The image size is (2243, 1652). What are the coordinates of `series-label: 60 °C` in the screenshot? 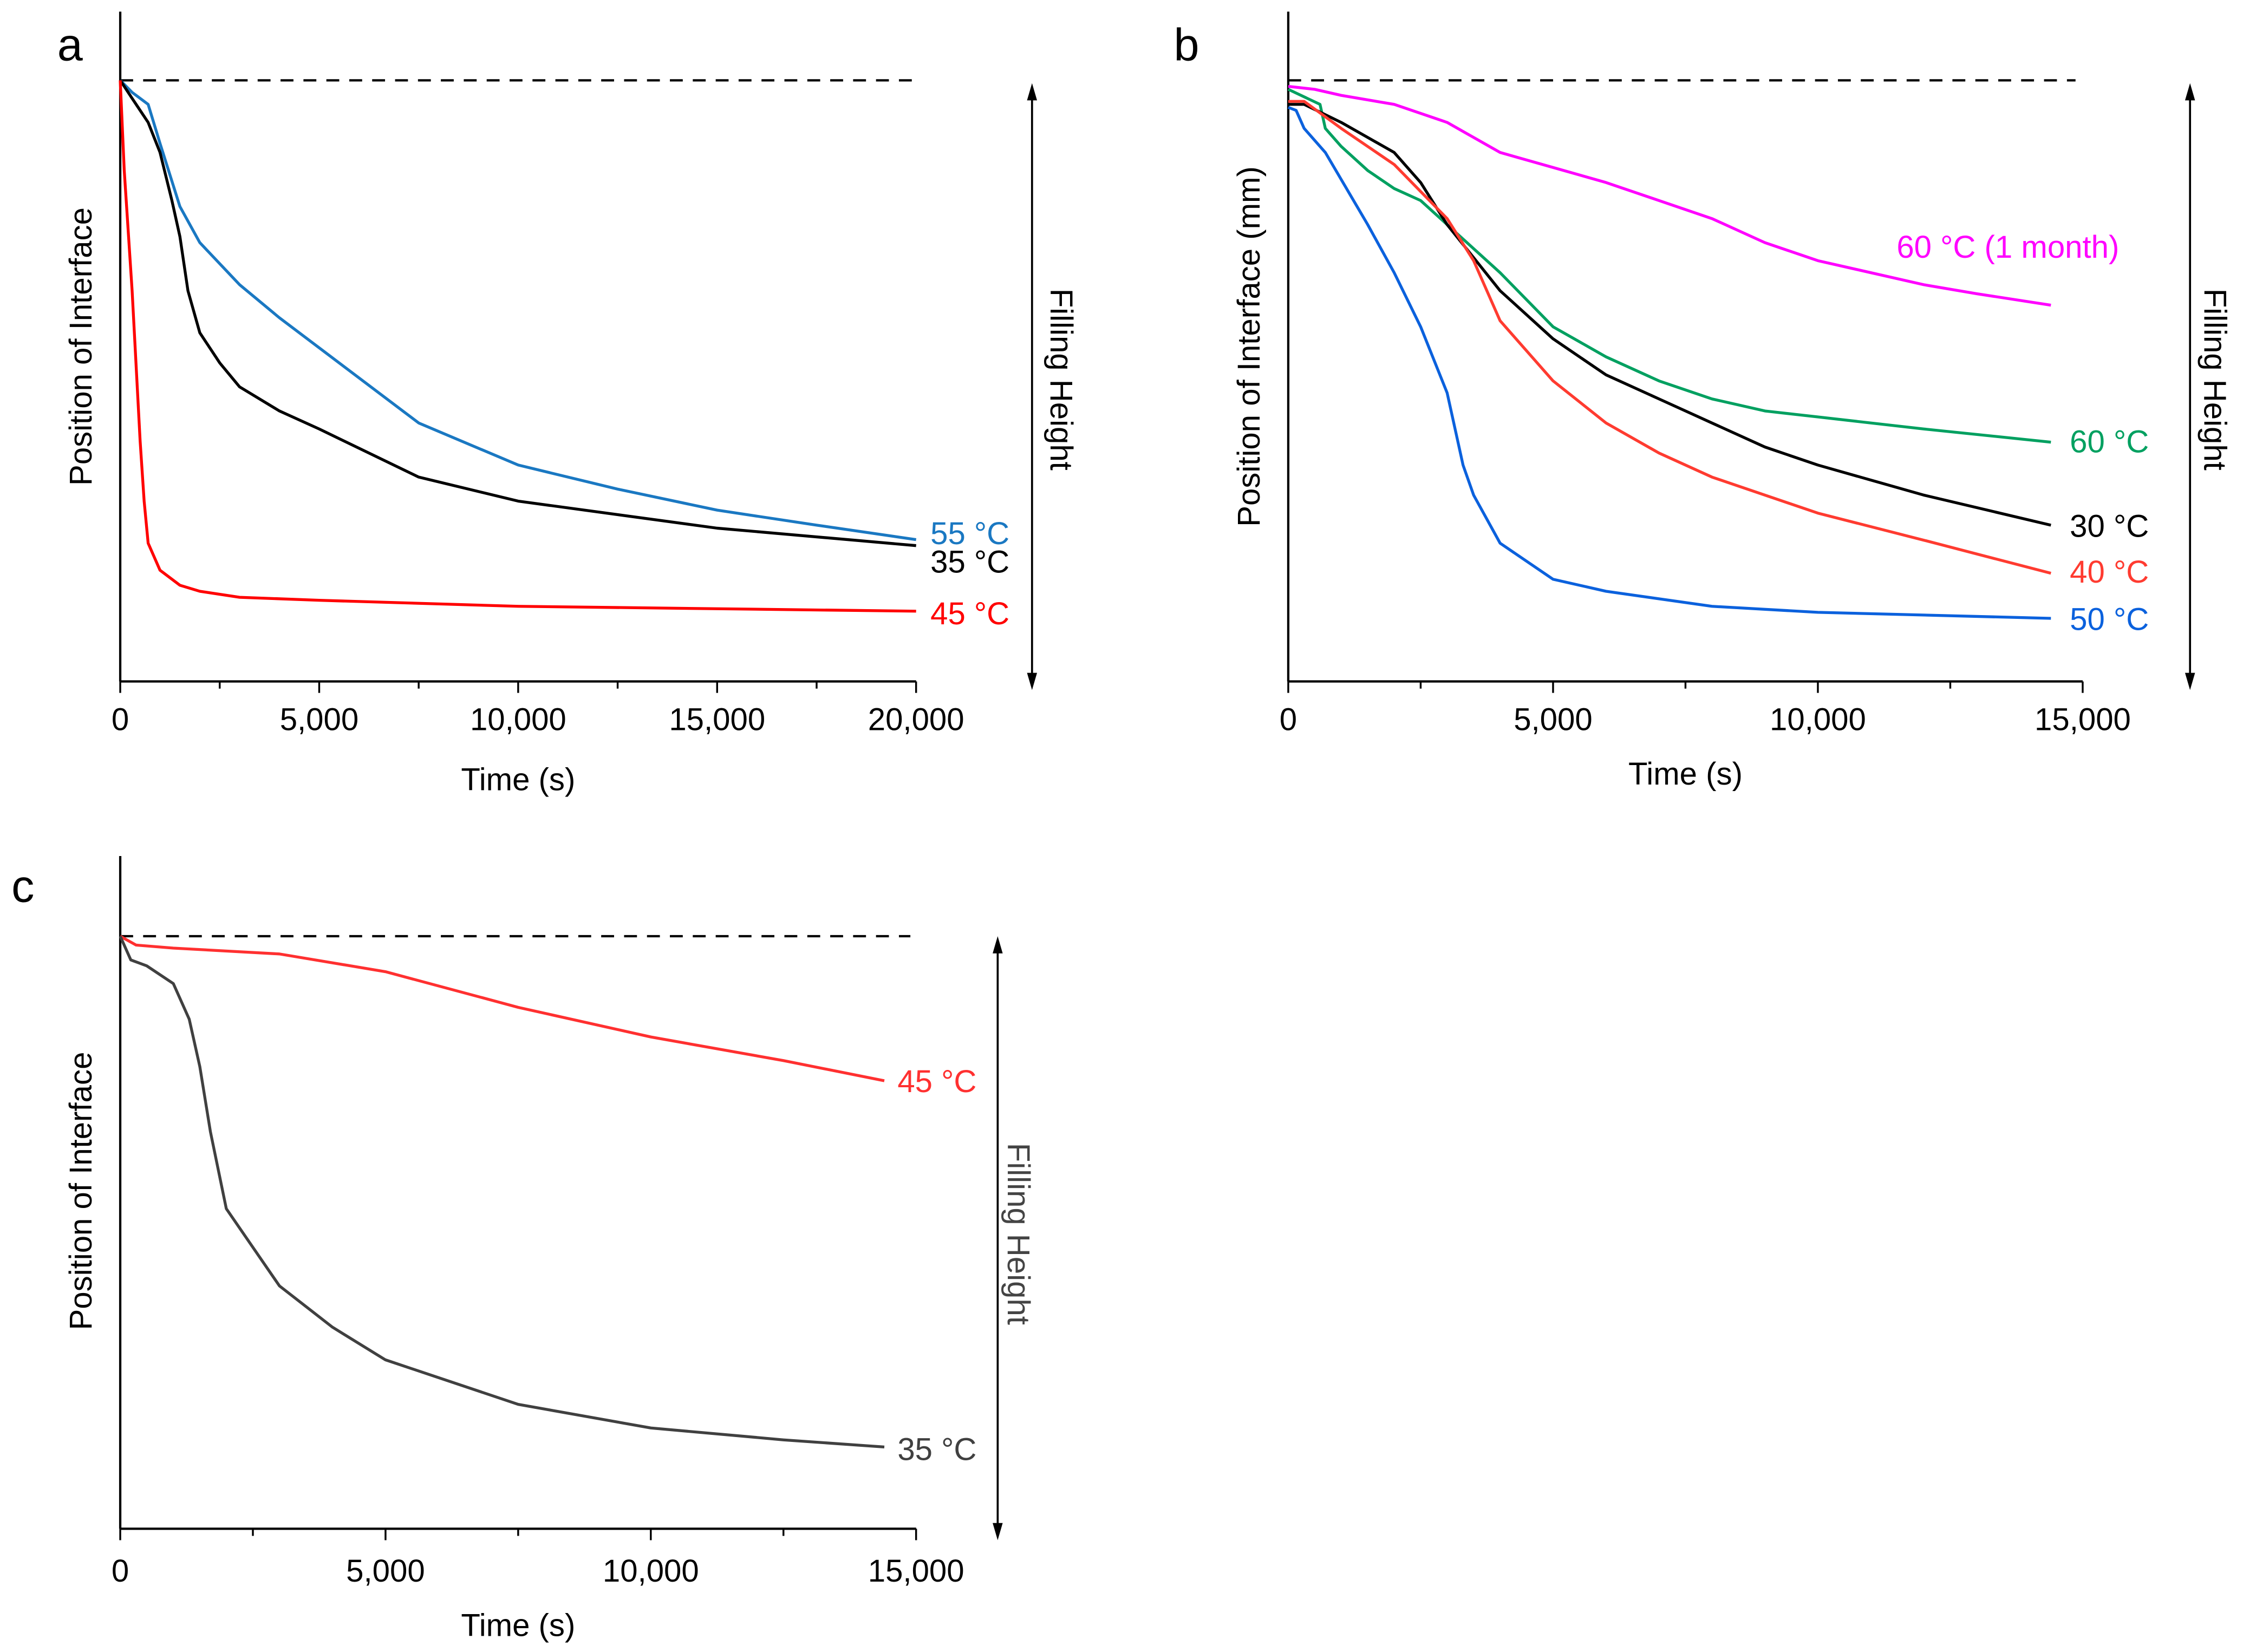 It's located at (2110, 442).